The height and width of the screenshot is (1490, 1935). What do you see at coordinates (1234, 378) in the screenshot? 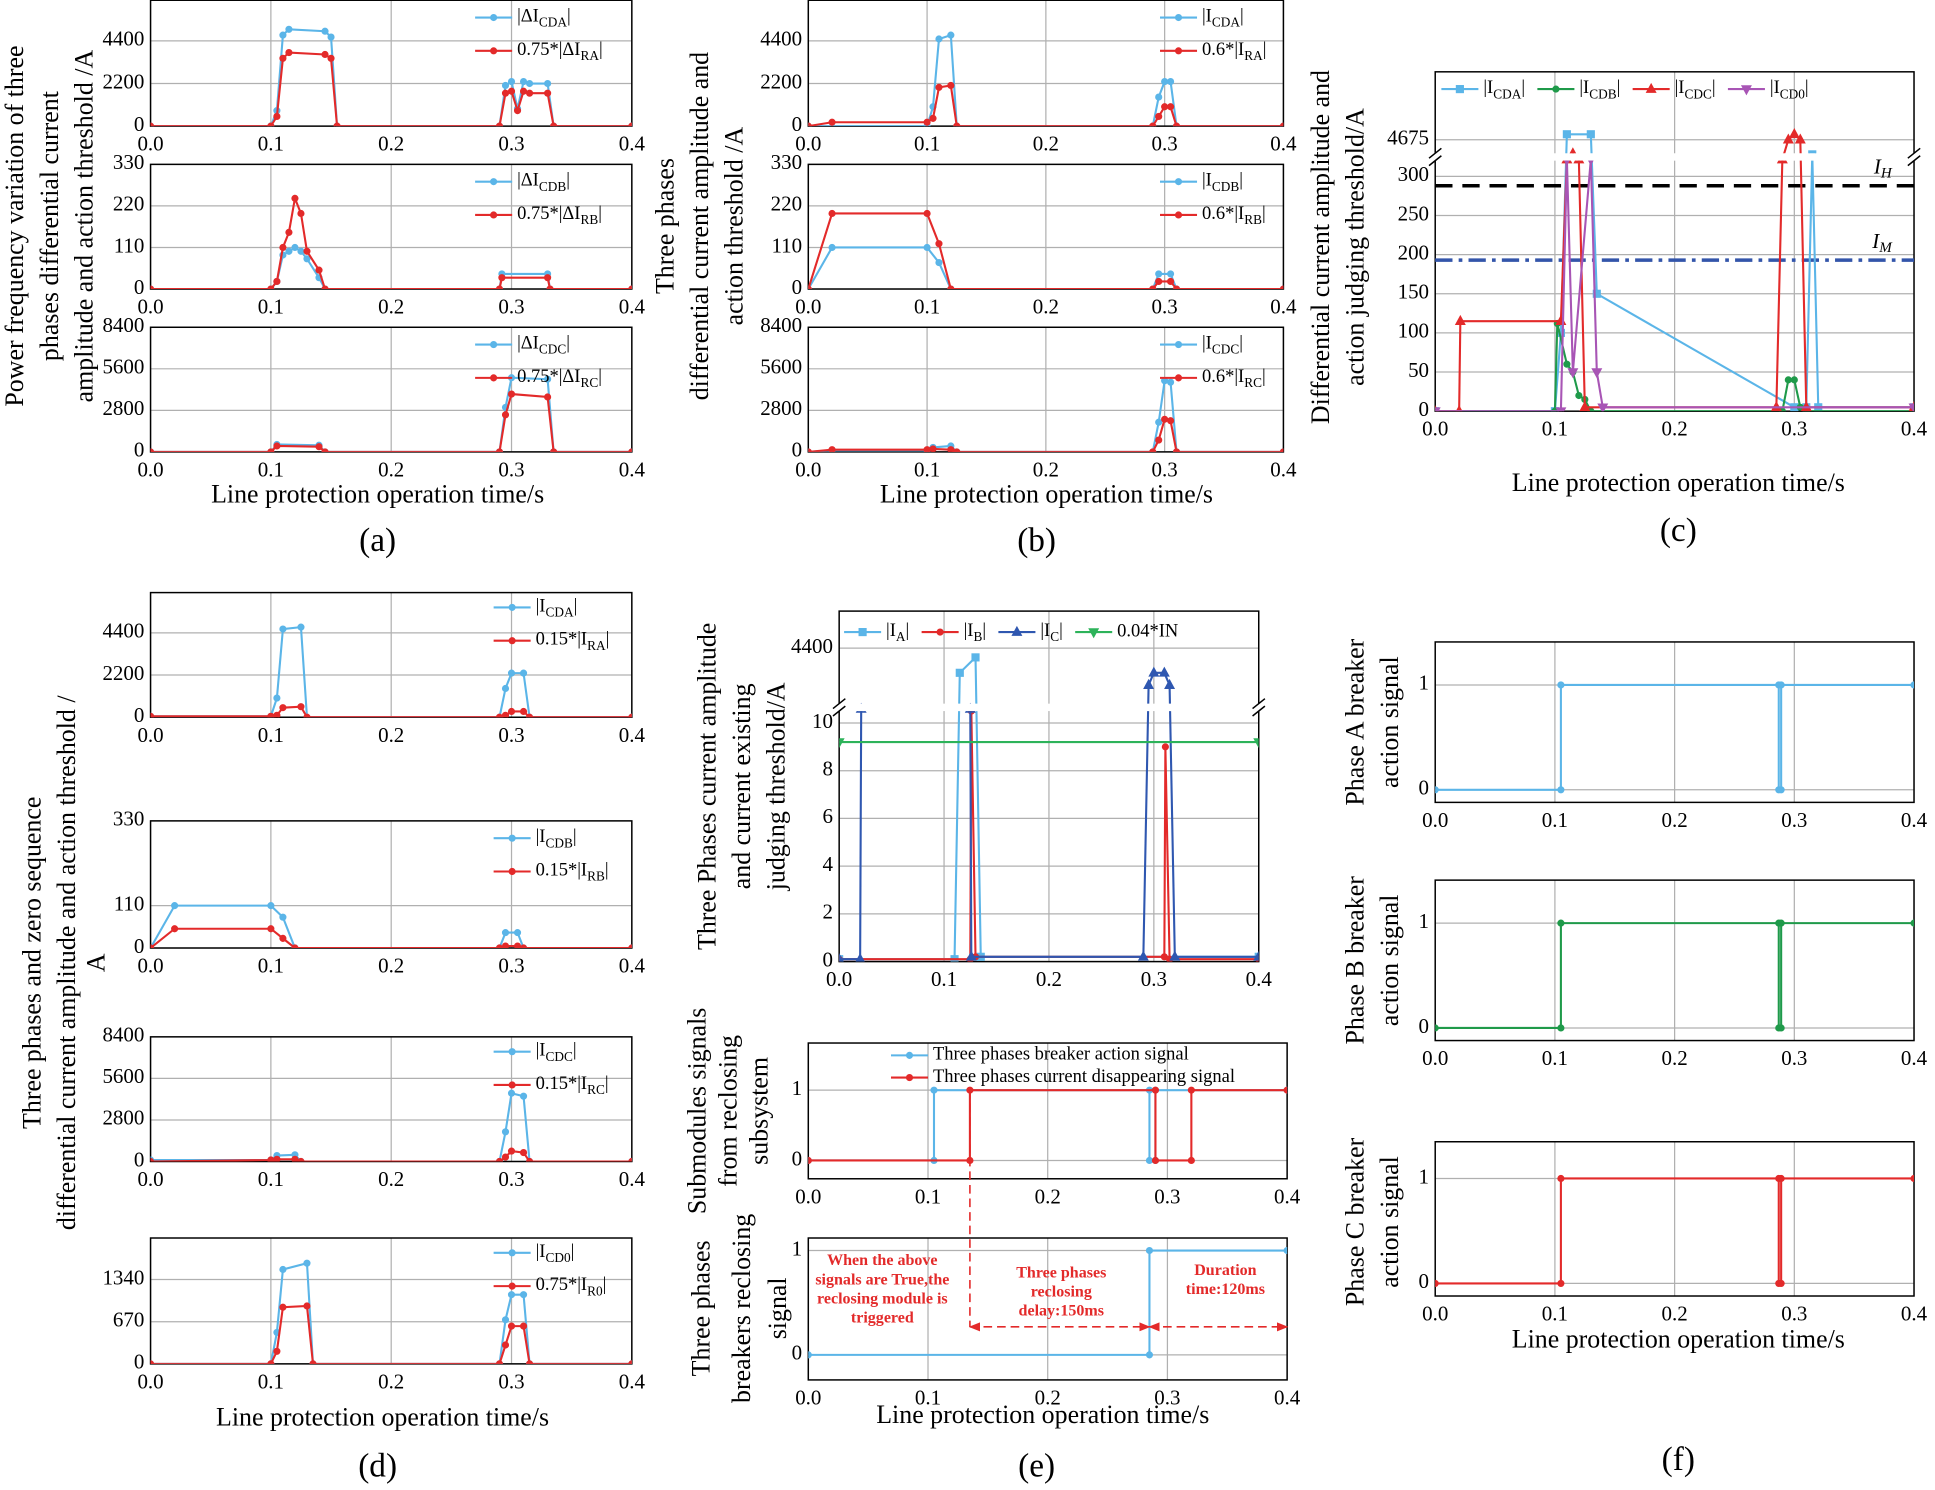
I see `legend-label: 0.6*|IRC|` at bounding box center [1234, 378].